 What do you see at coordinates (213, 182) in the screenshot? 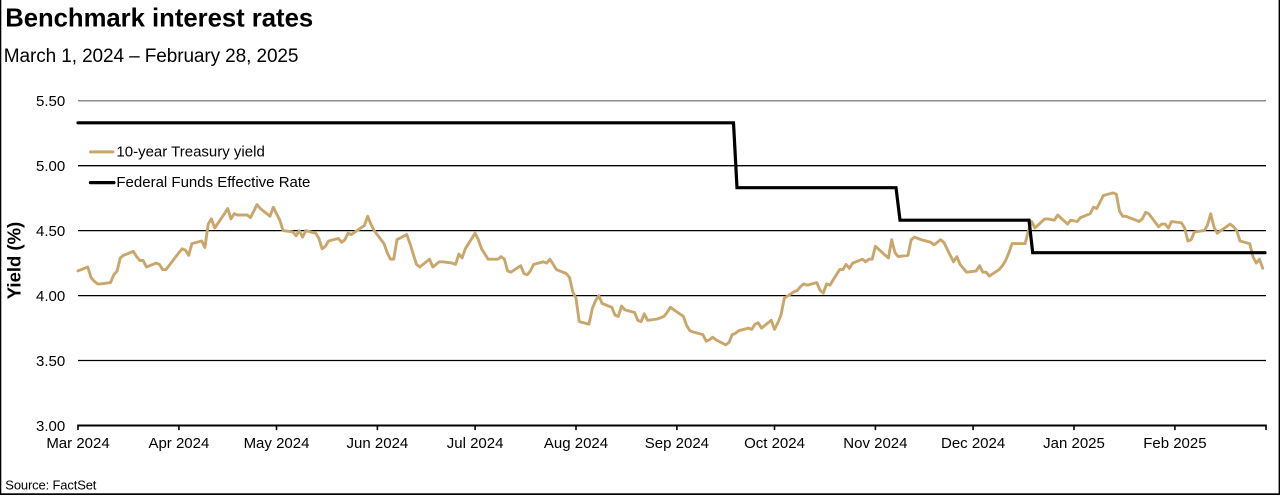
I see `svg-text: Federal Funds Effective Rate` at bounding box center [213, 182].